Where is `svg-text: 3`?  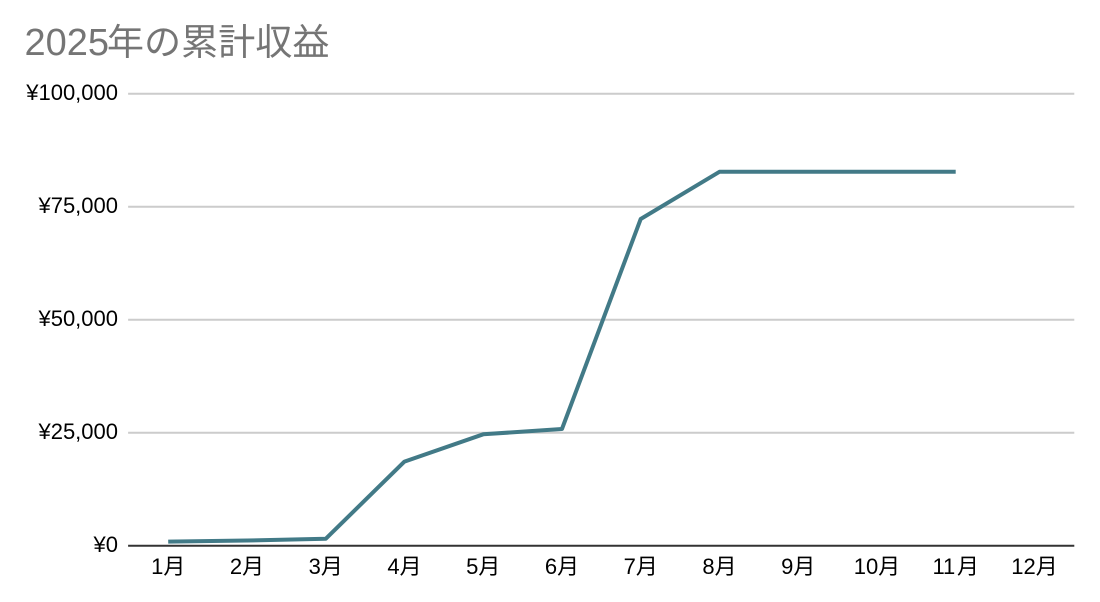 svg-text: 3 is located at coordinates (315, 566).